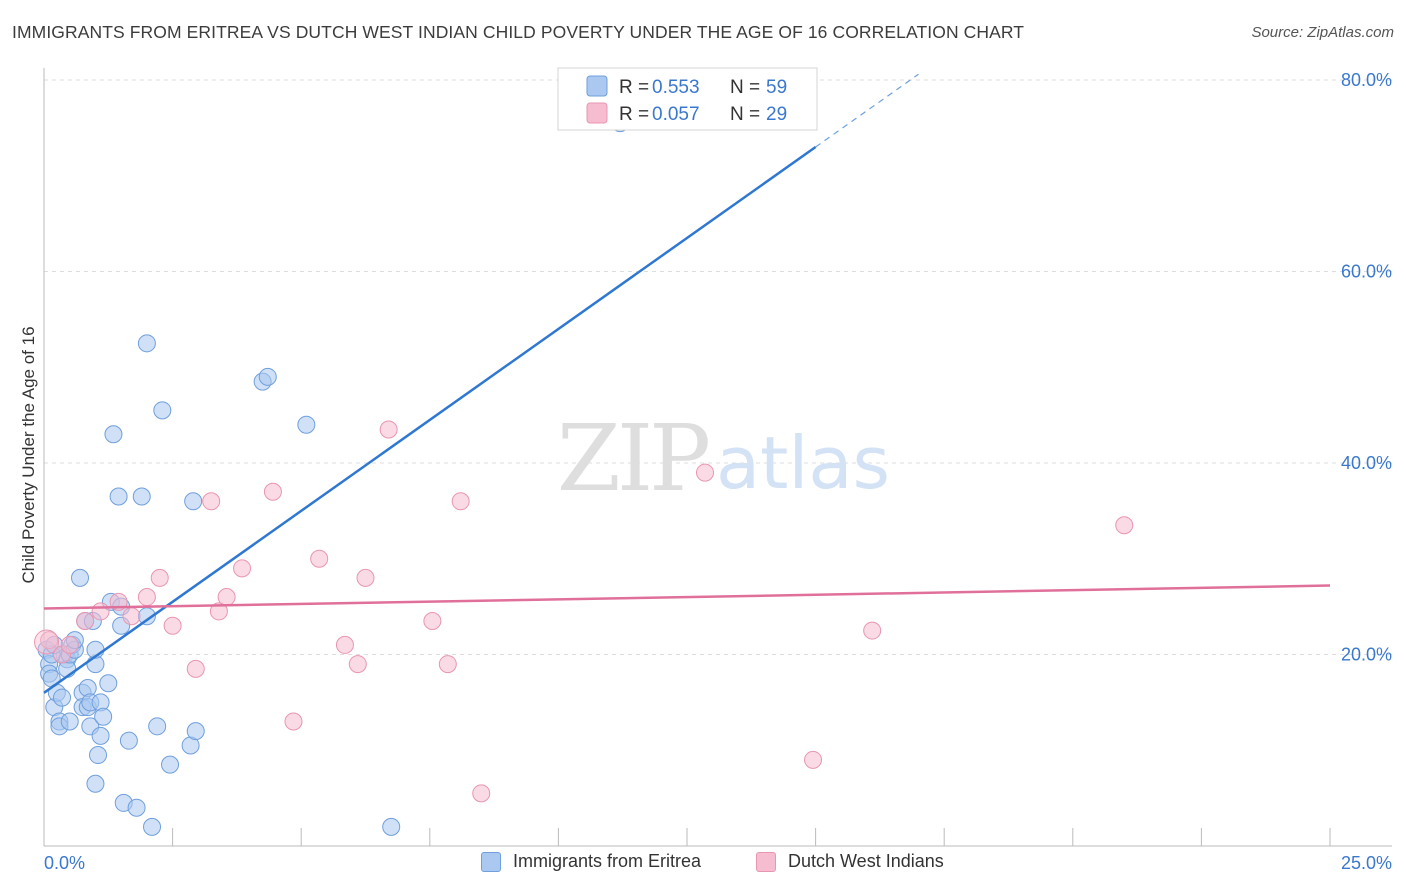 This screenshot has width=1406, height=892. Describe the element at coordinates (28, 454) in the screenshot. I see `y-axis-label: Child Poverty Under the Age of 16` at that location.